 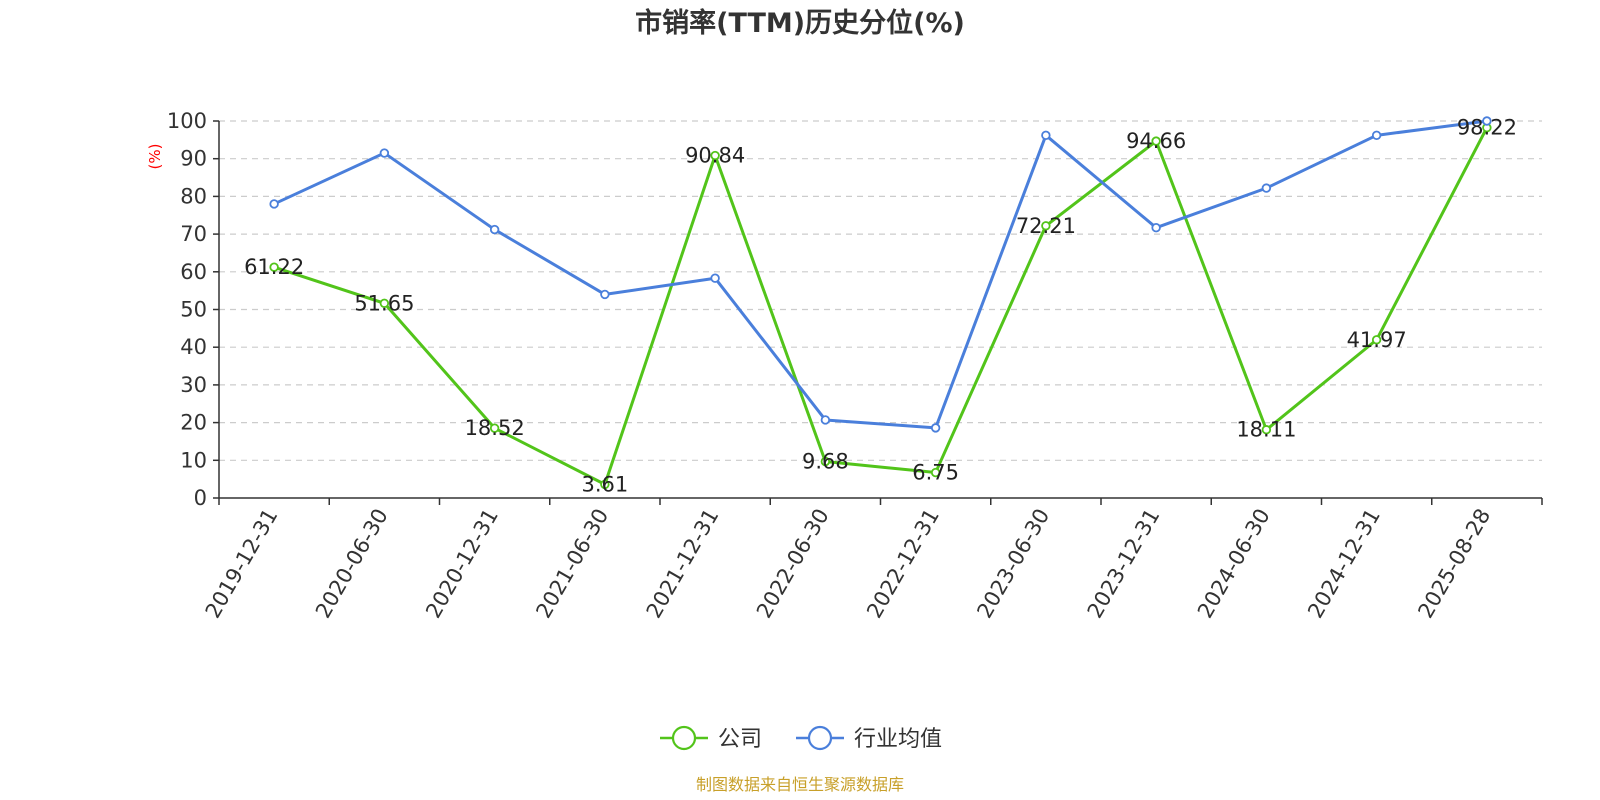 I want to click on x-tick-label: 2023-12-31, so click(x=1124, y=564).